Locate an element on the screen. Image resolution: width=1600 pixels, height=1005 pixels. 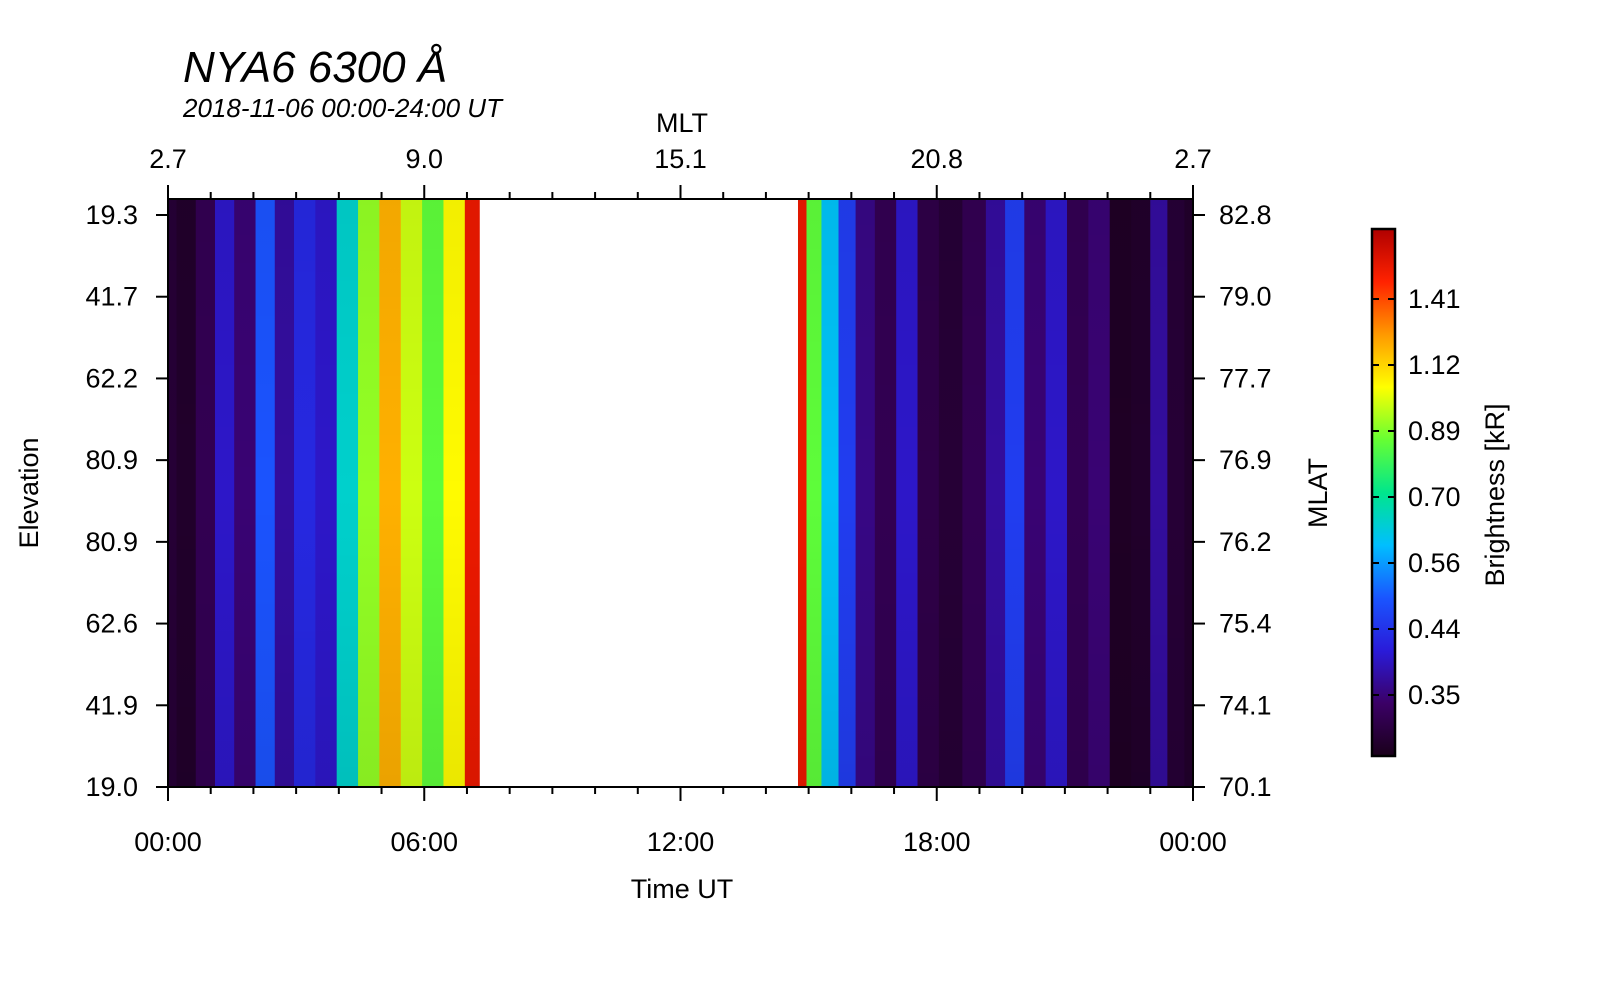
mlt-tick-label: 20.8 is located at coordinates (936, 159).